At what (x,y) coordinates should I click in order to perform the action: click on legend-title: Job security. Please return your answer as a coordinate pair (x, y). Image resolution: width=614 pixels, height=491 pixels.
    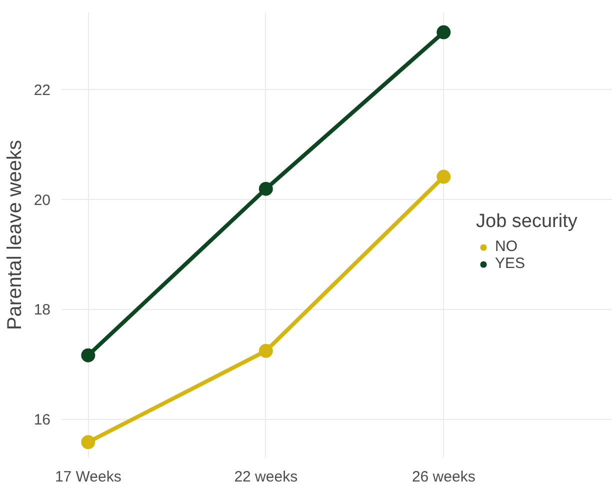
    Looking at the image, I should click on (527, 222).